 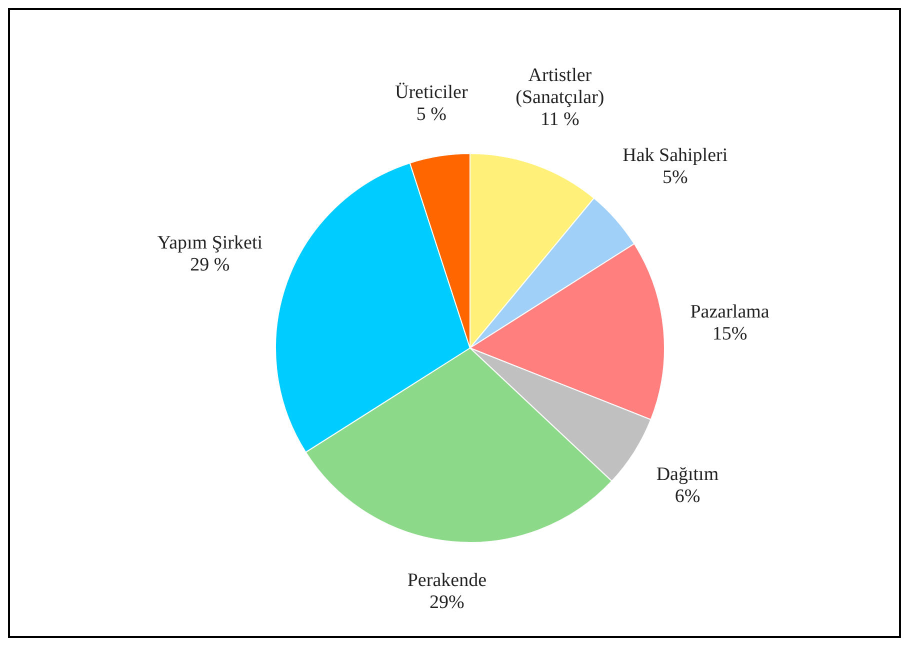 I want to click on slice-label: Üreticiler, so click(x=431, y=93).